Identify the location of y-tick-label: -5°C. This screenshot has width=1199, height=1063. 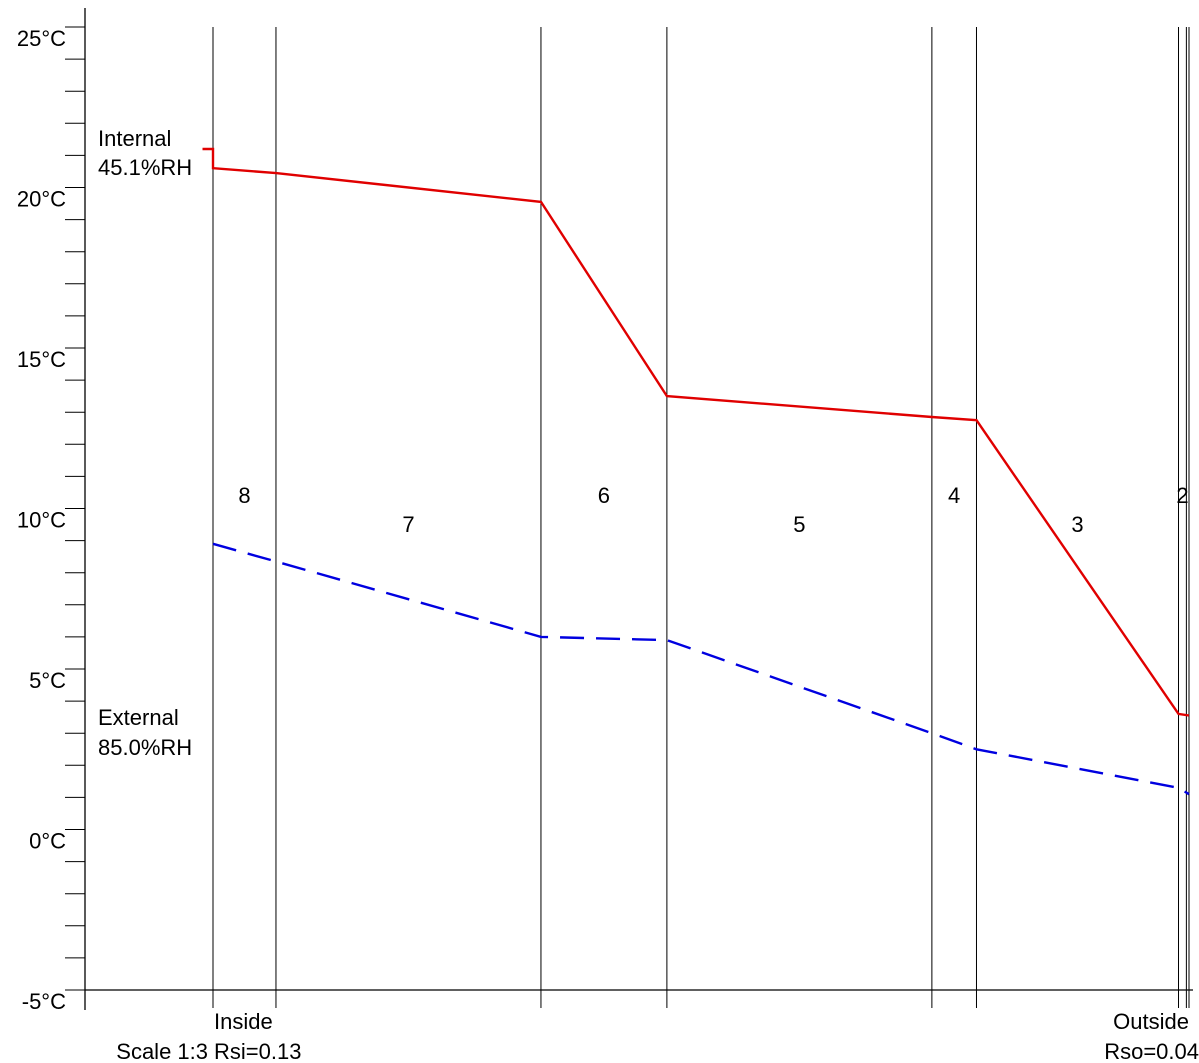
(44, 1001).